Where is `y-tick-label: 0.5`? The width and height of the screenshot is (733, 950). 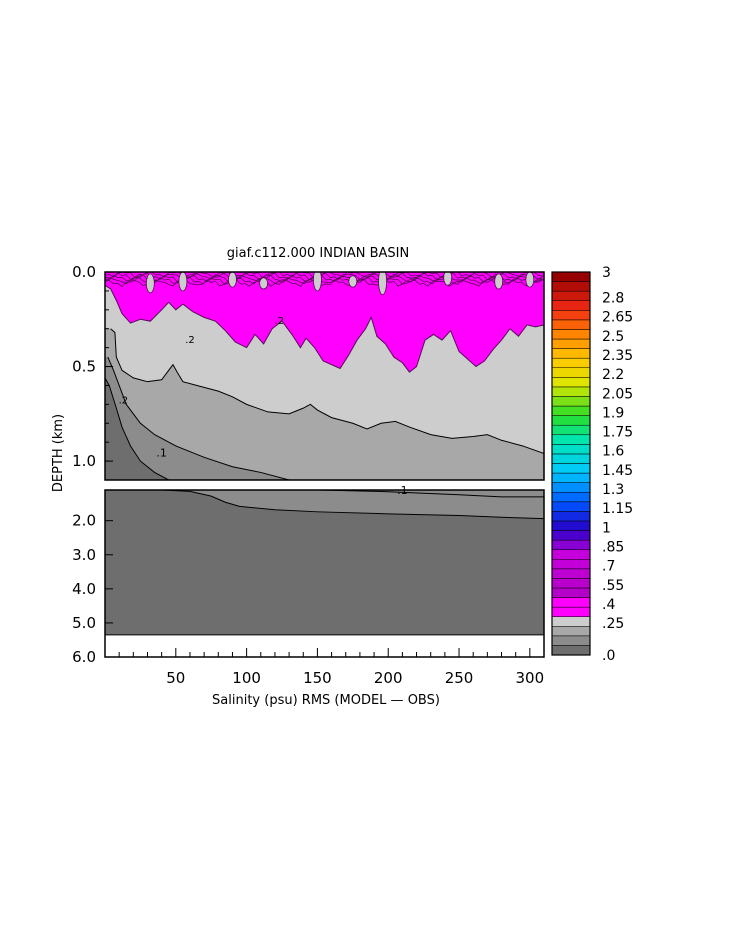 y-tick-label: 0.5 is located at coordinates (84, 367).